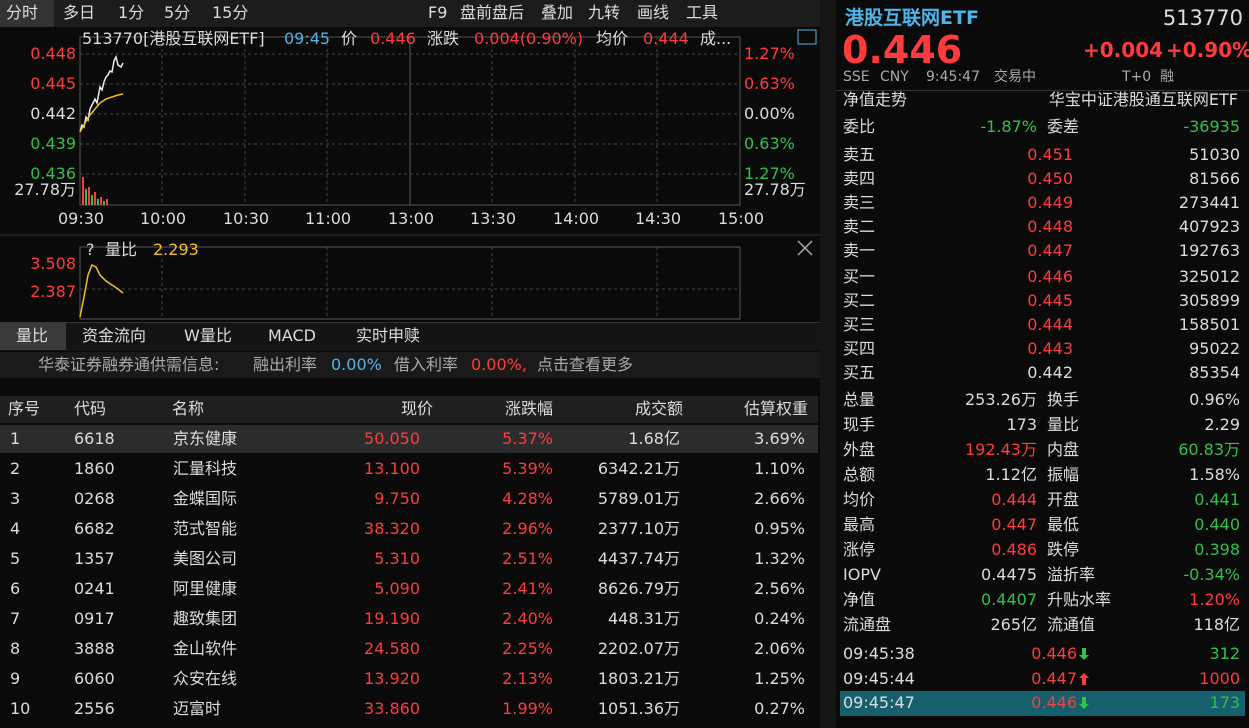 This screenshot has height=728, width=1249. I want to click on nav-trend-link: 净值走势, so click(875, 99).